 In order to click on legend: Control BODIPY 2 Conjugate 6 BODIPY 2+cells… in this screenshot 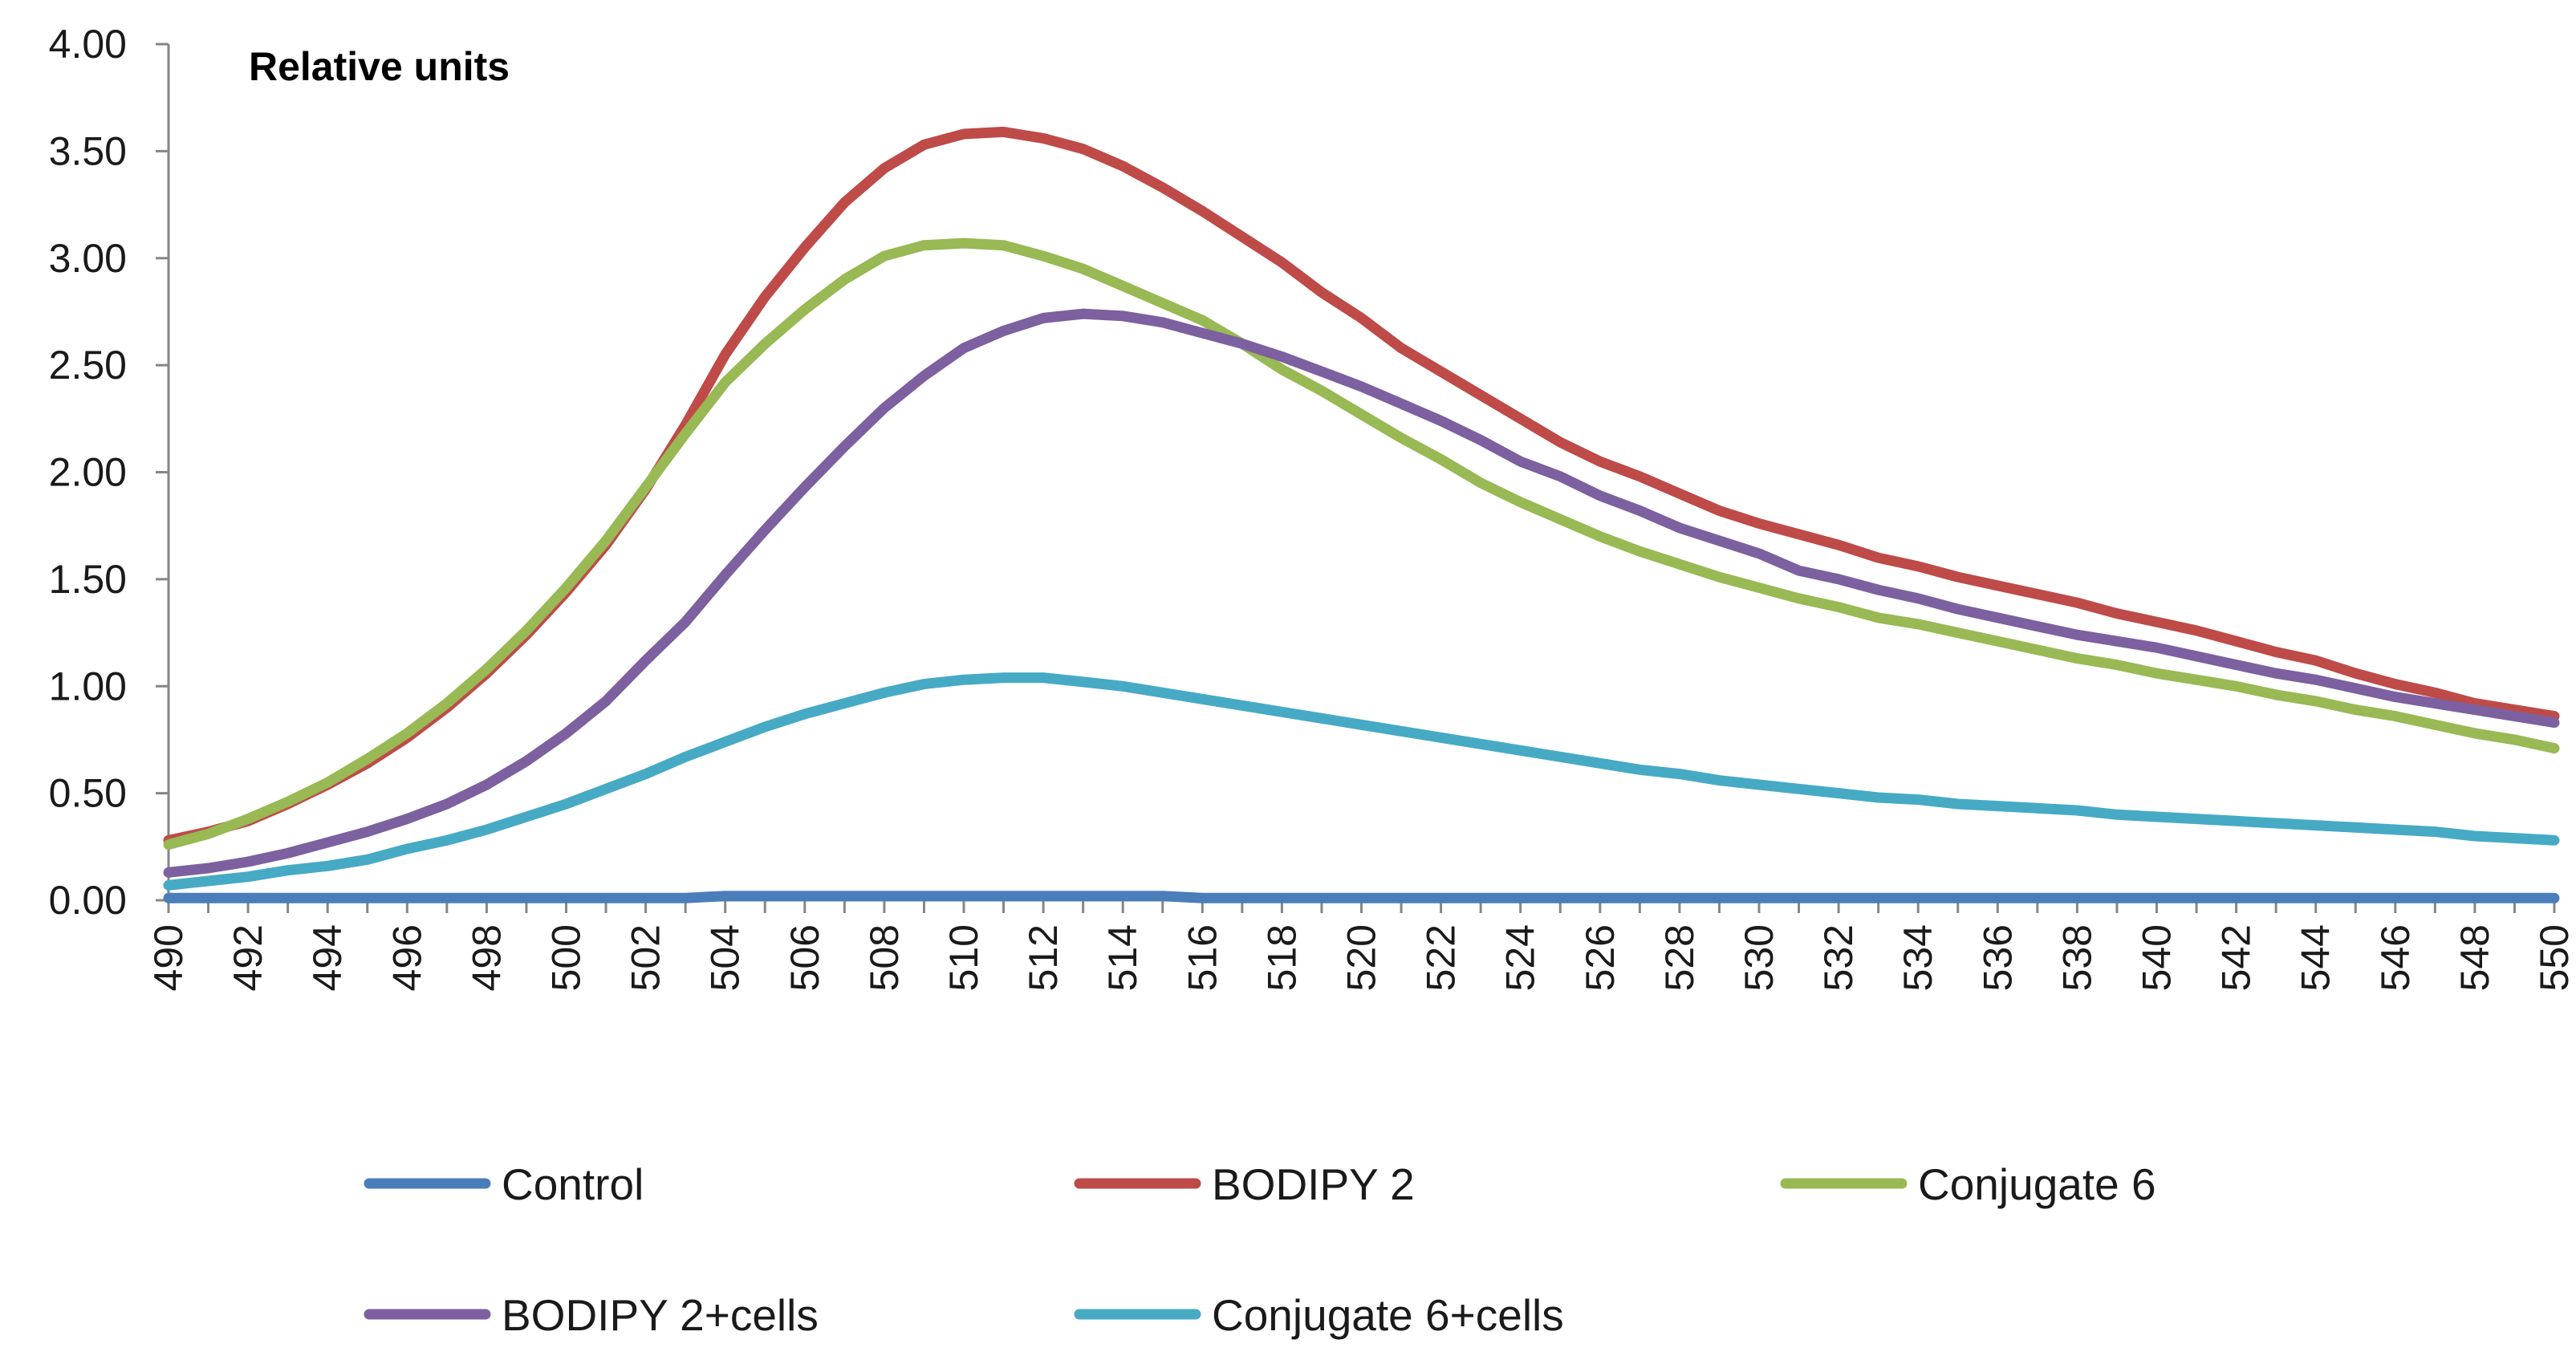, I will do `click(1260, 1249)`.